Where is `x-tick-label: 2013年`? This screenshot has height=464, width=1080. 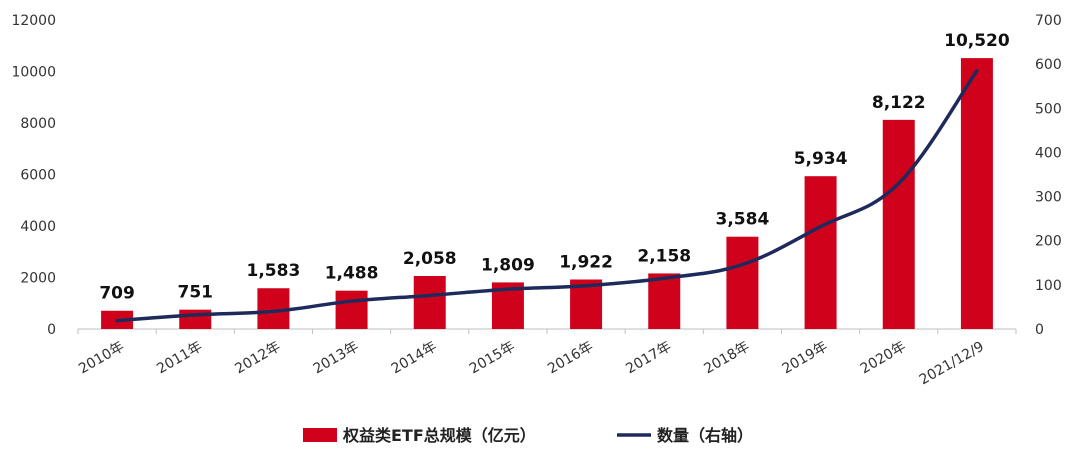
x-tick-label: 2013年 is located at coordinates (336, 358).